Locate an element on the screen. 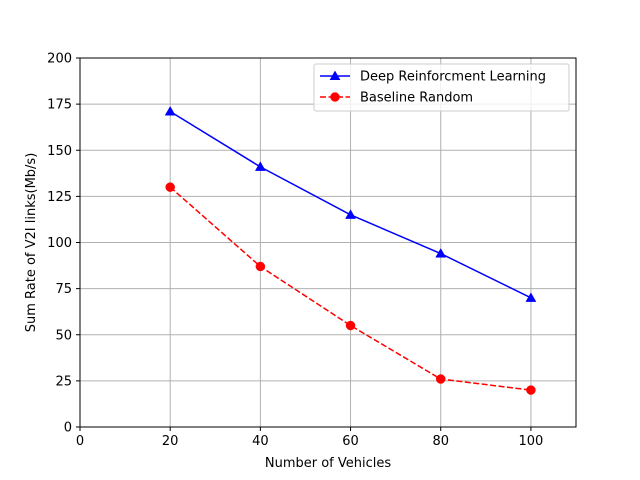 The width and height of the screenshot is (640, 480). y-tick-label: 150 is located at coordinates (59, 151).